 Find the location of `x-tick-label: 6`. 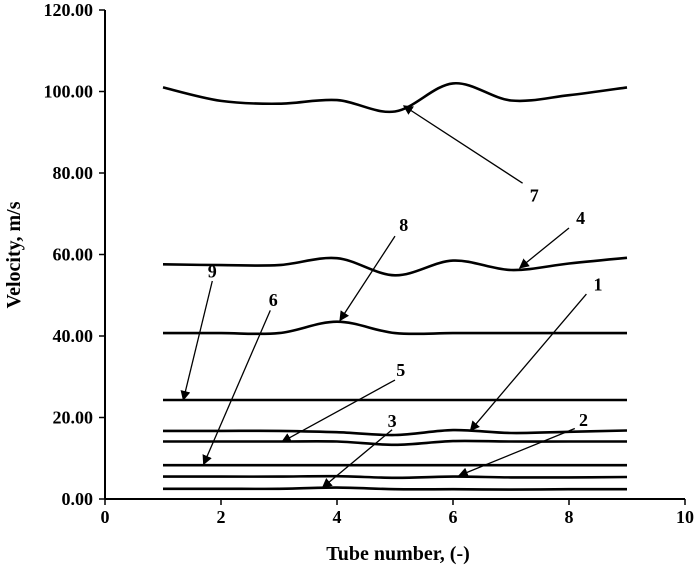

x-tick-label: 6 is located at coordinates (453, 517).